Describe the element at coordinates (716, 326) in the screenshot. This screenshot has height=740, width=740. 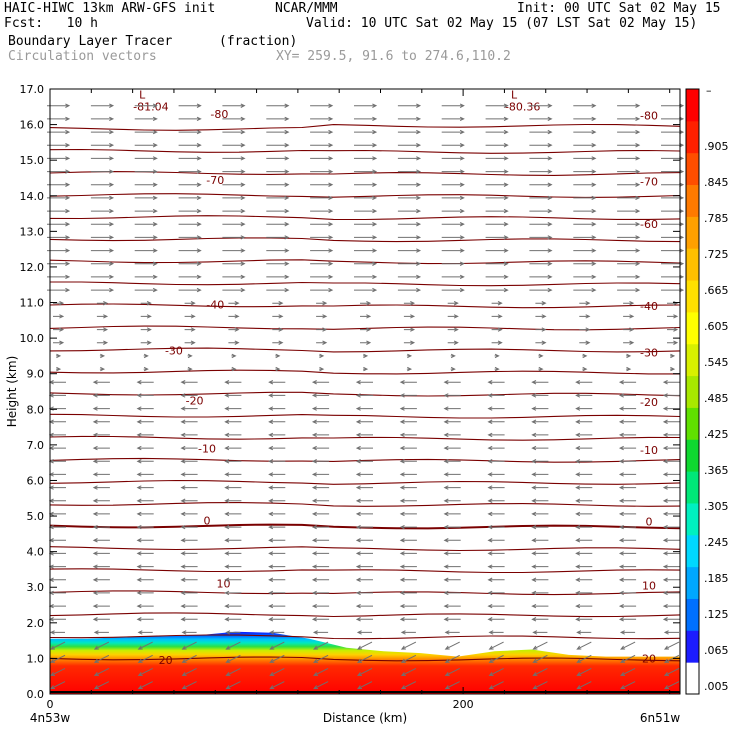
I see `colorbar-label: .605` at that location.